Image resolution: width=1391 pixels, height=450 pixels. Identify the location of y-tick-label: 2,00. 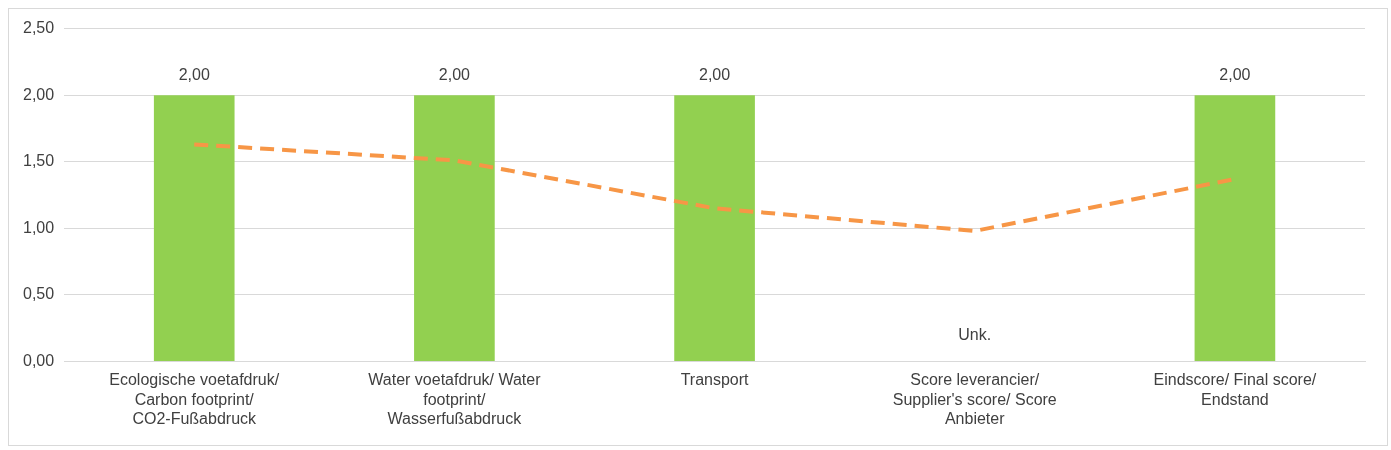
(39, 94).